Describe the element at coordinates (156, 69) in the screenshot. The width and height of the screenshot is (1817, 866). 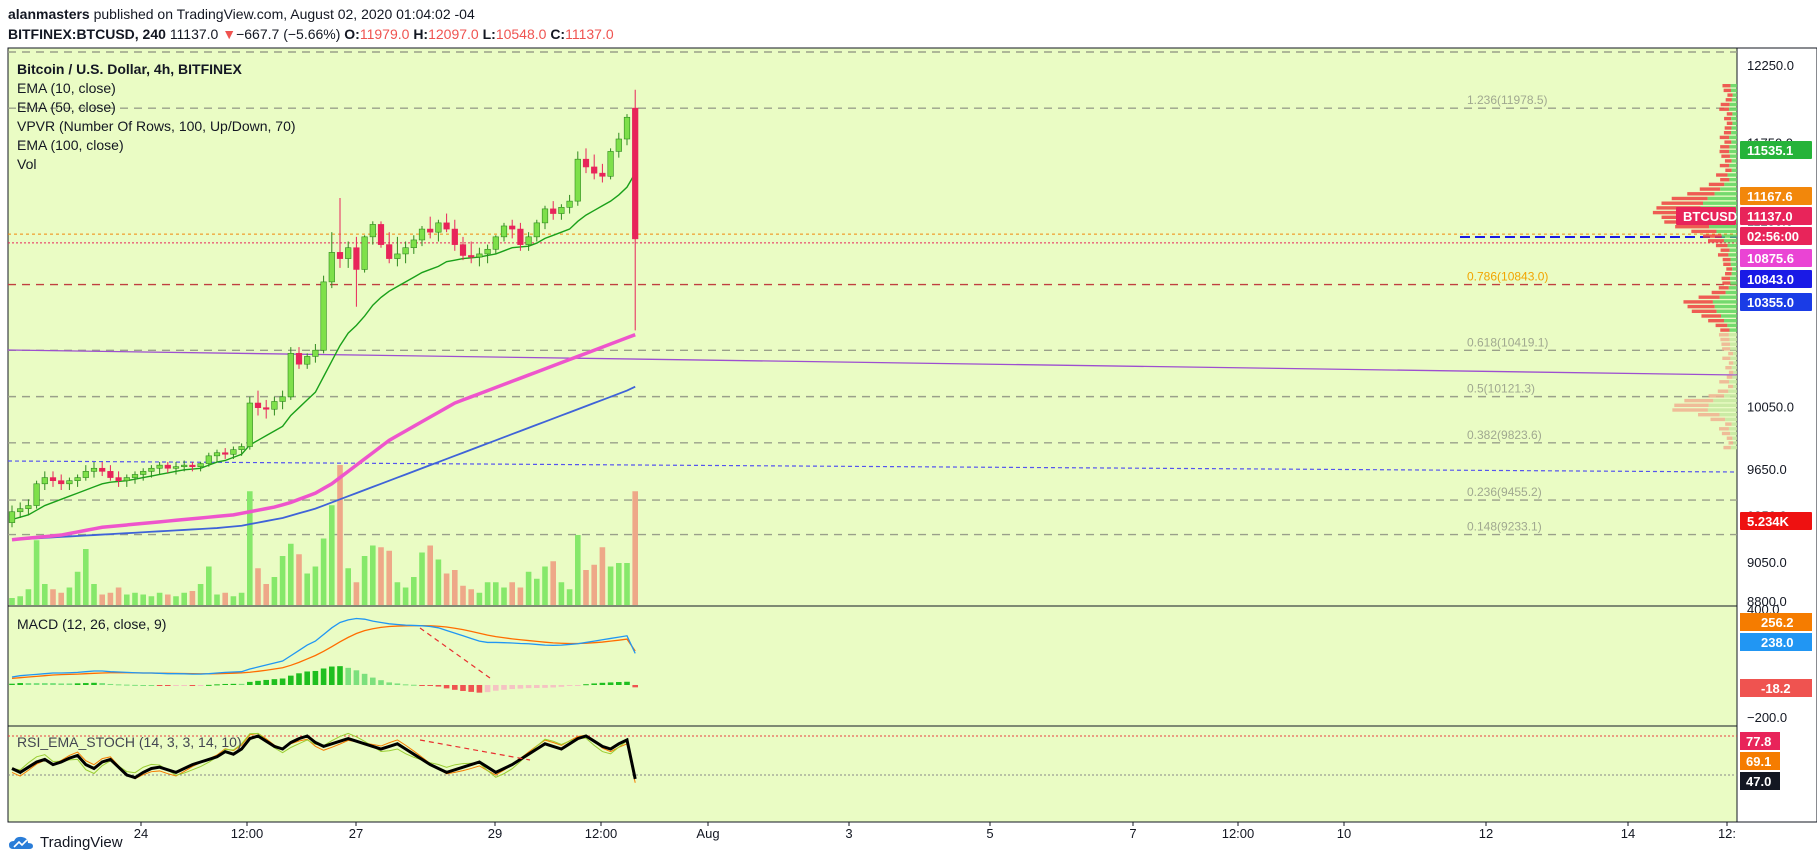
I see `legend-title: Bitcoin / U.S. Dollar, 4h, BITFINEX` at that location.